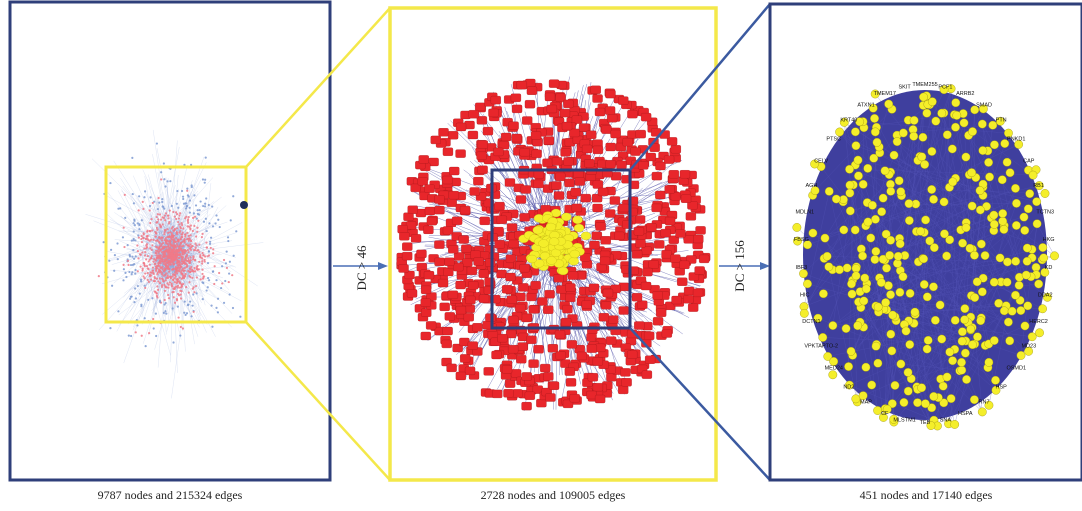 The image size is (1082, 511). I want to click on node-label: TEB, so click(925, 423).